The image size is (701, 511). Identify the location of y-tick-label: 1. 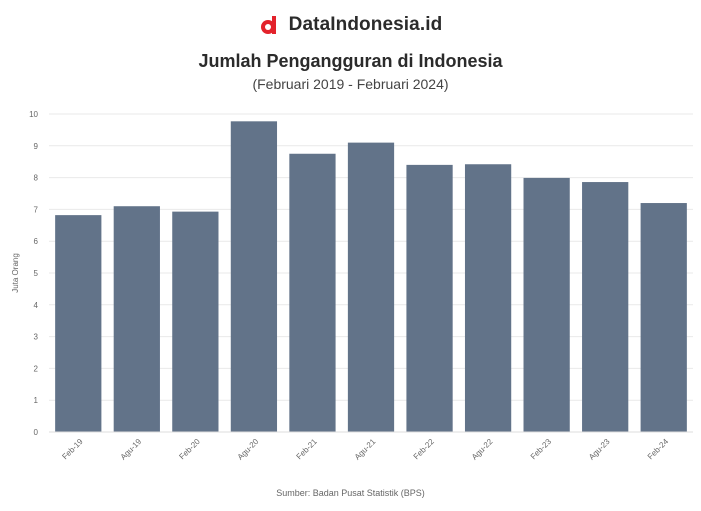
(36, 400).